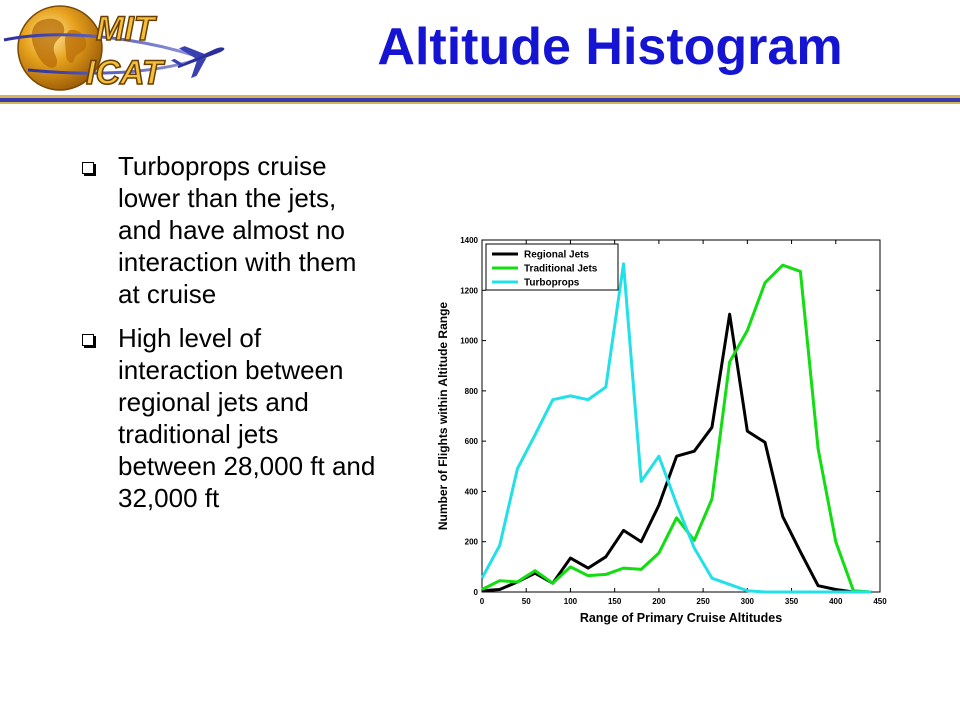 The width and height of the screenshot is (960, 720). What do you see at coordinates (610, 47) in the screenshot?
I see `page-title: Altitude Histogram` at bounding box center [610, 47].